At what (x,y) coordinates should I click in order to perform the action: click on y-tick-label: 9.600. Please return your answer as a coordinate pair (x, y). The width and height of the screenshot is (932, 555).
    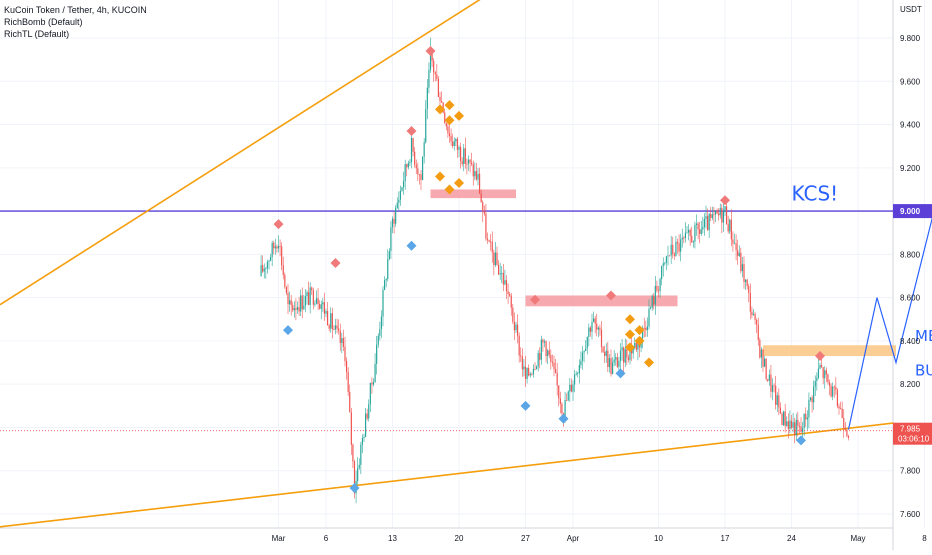
    Looking at the image, I should click on (910, 81).